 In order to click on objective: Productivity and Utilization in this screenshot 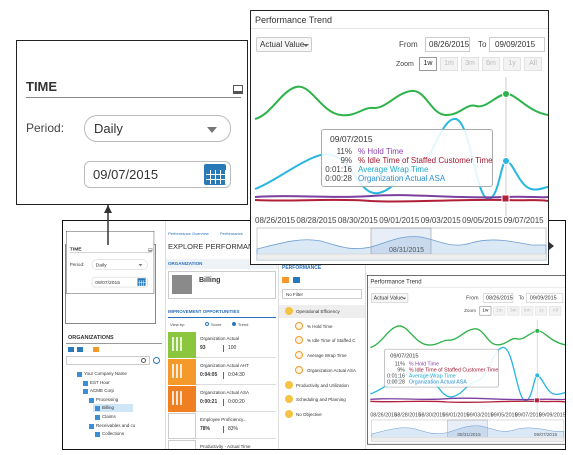, I will do `click(322, 385)`.